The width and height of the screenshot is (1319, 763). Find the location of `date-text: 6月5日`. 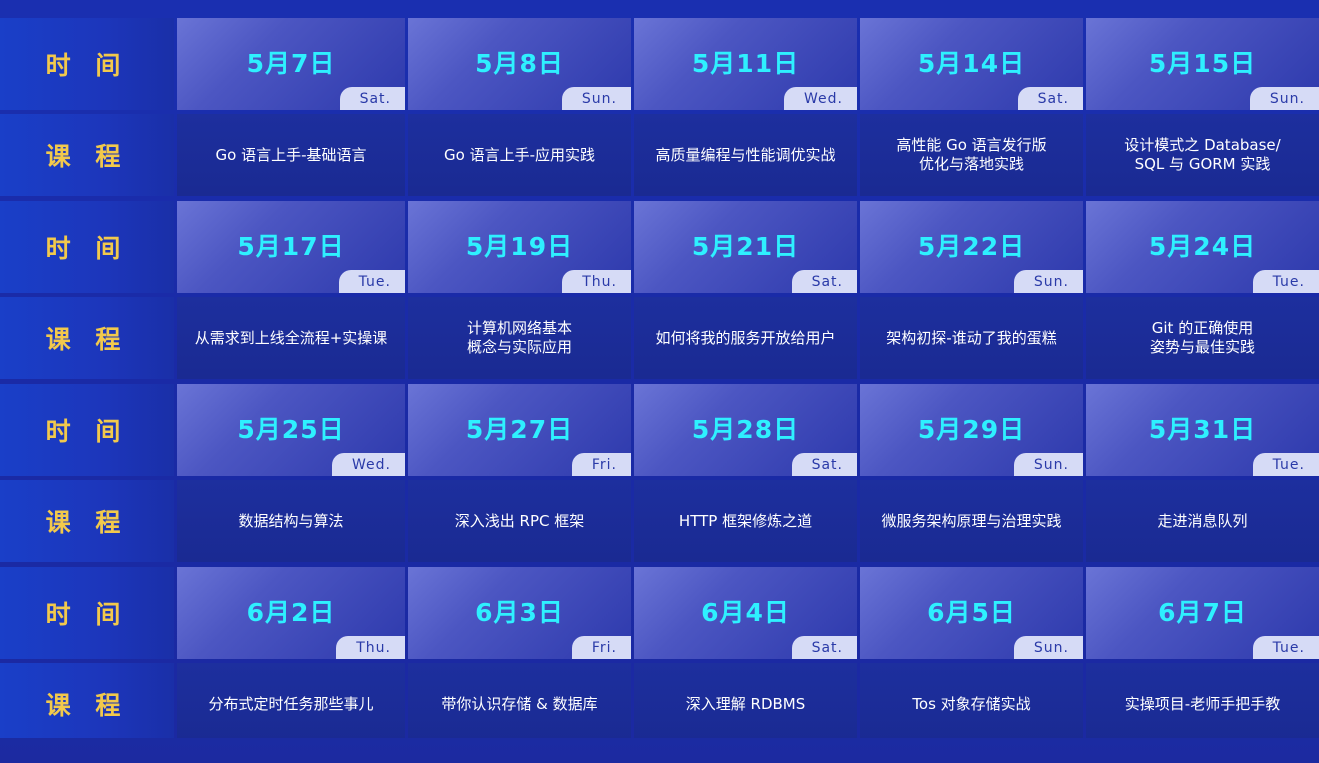

date-text: 6月5日 is located at coordinates (971, 612).